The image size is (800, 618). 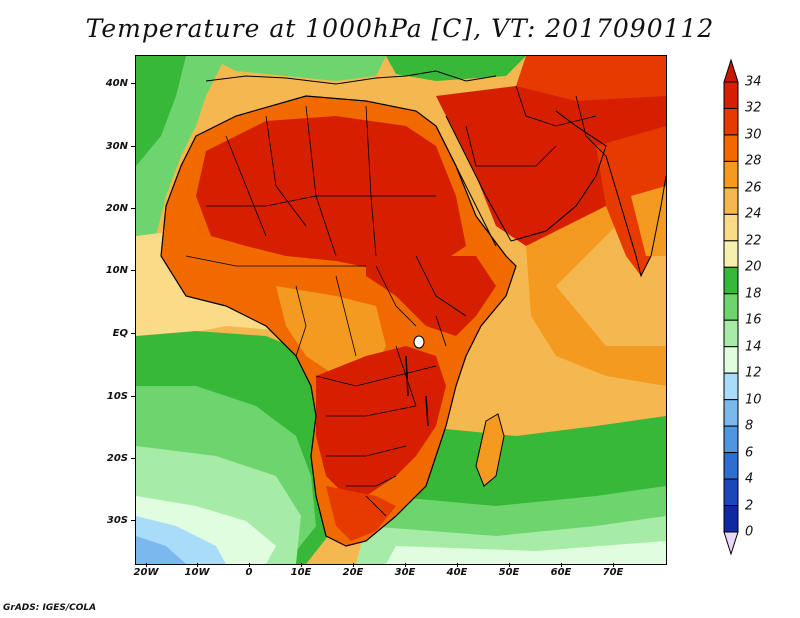 I want to click on lon-label-70e: 70E, so click(x=613, y=572).